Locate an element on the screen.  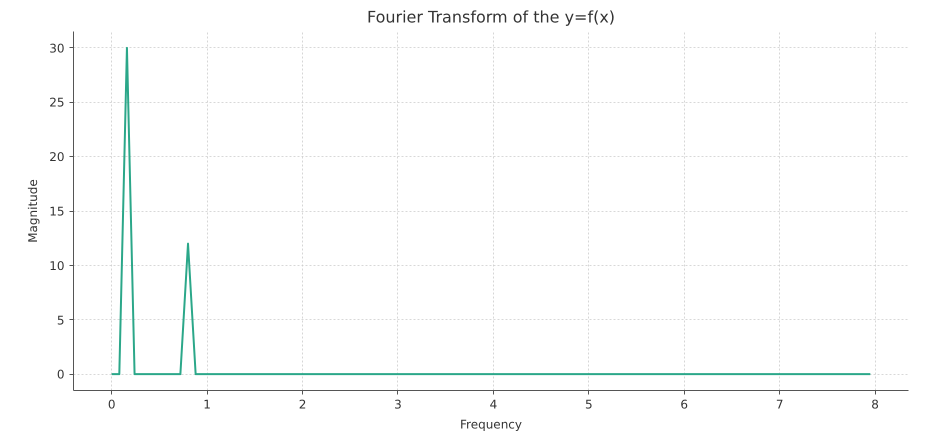
y-tick-label: 25 is located at coordinates (57, 103).